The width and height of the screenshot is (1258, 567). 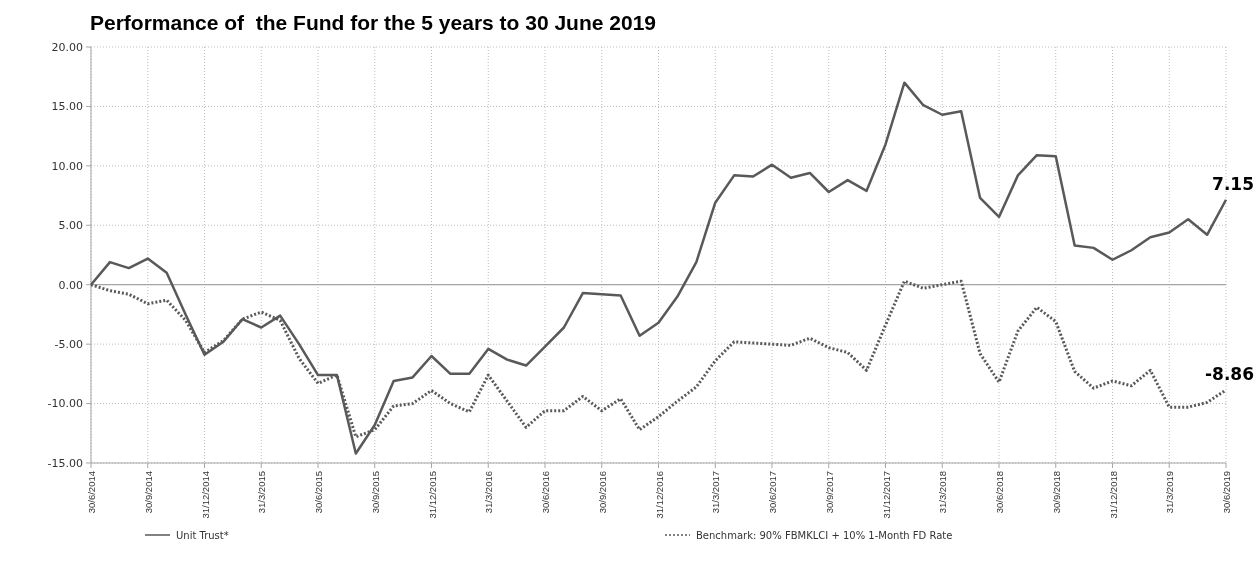 I want to click on x-tick-label: 30/6/2016, so click(x=545, y=492).